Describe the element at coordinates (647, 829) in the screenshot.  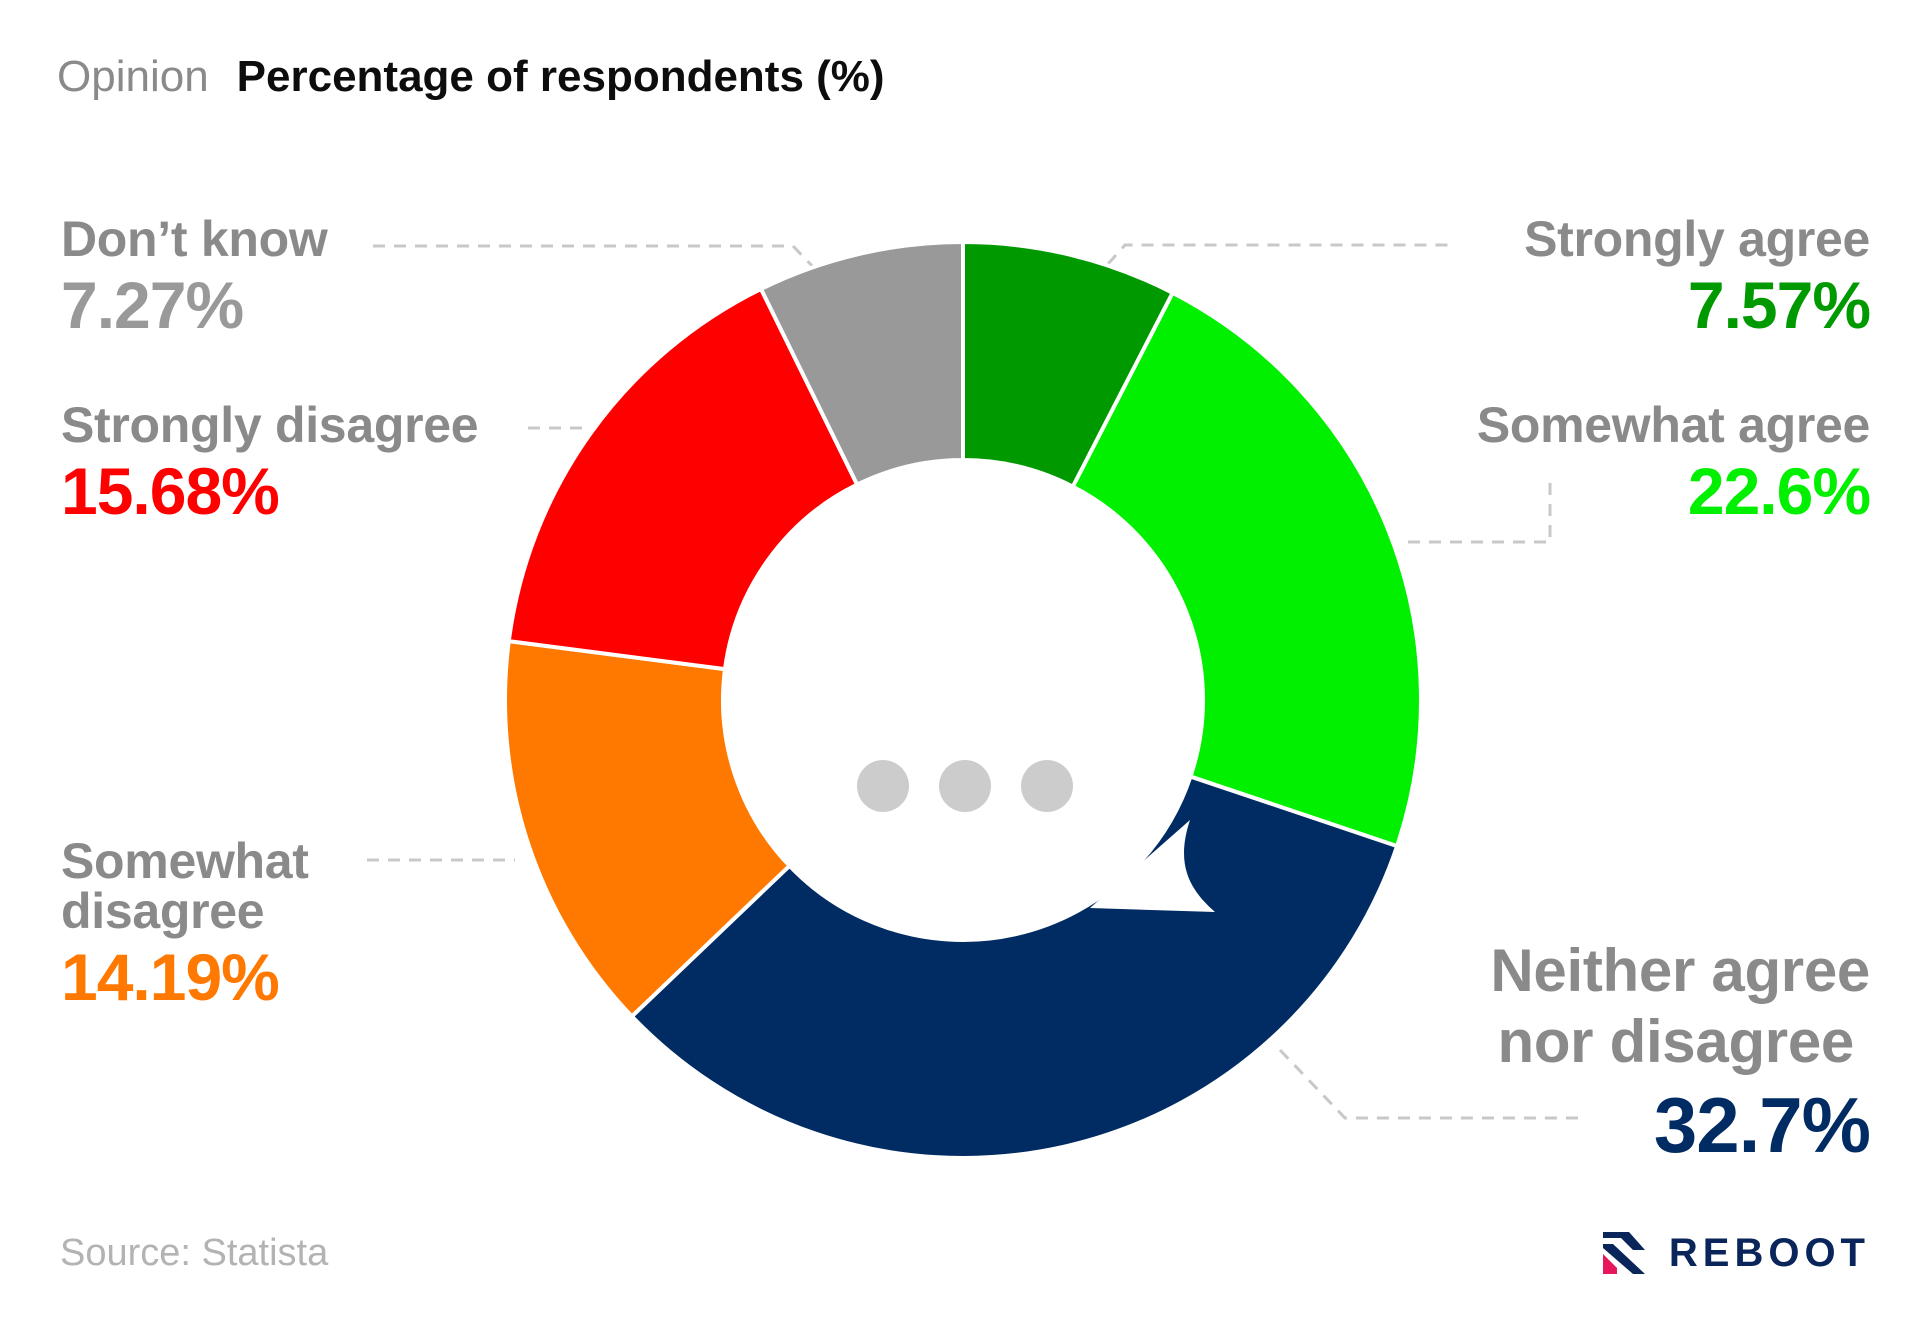
I see `slice-somewhat-disagree` at that location.